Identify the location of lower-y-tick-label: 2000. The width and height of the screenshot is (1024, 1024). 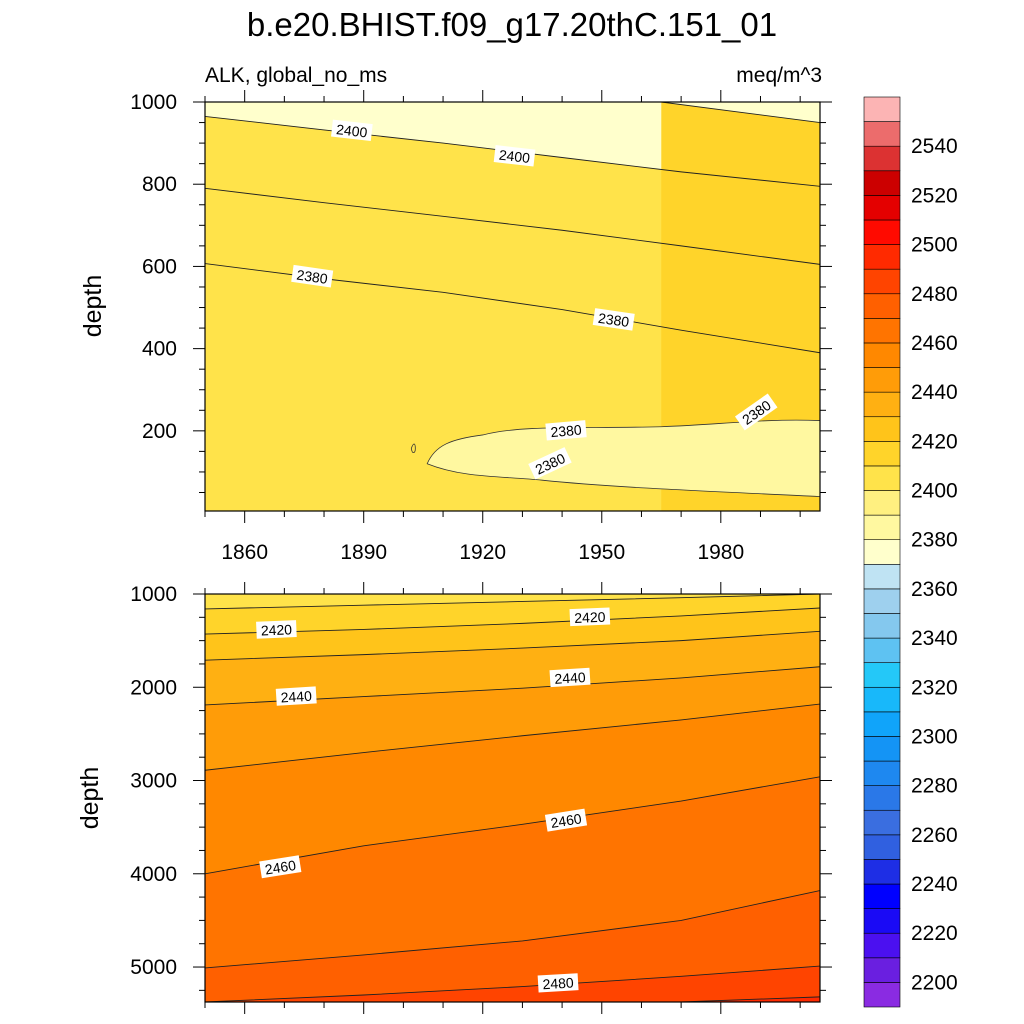
(153, 687).